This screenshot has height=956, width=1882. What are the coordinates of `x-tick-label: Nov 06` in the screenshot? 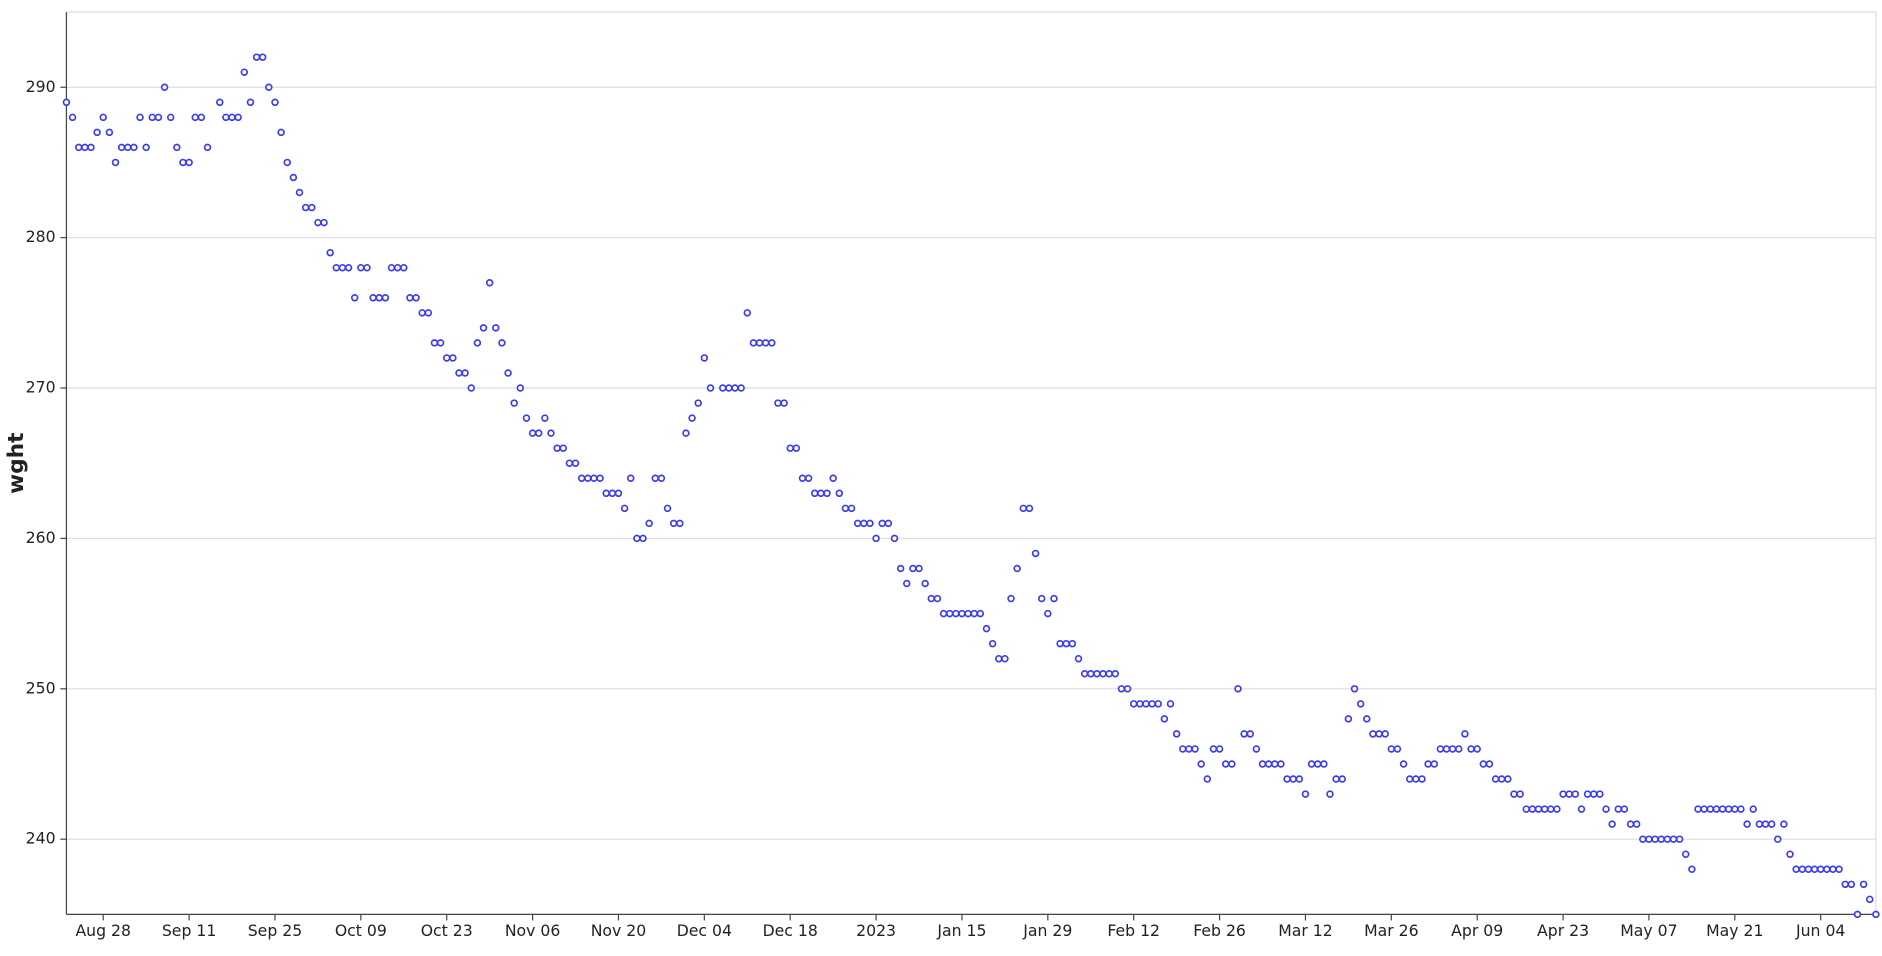 It's located at (533, 930).